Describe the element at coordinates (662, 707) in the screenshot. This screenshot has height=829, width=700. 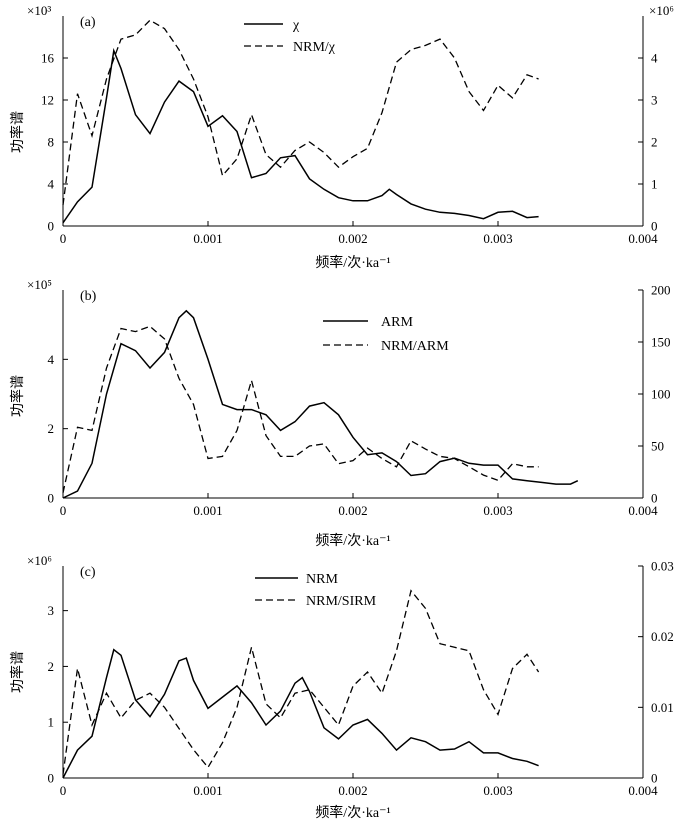
I see `right-y-tick-label: 0.01` at that location.